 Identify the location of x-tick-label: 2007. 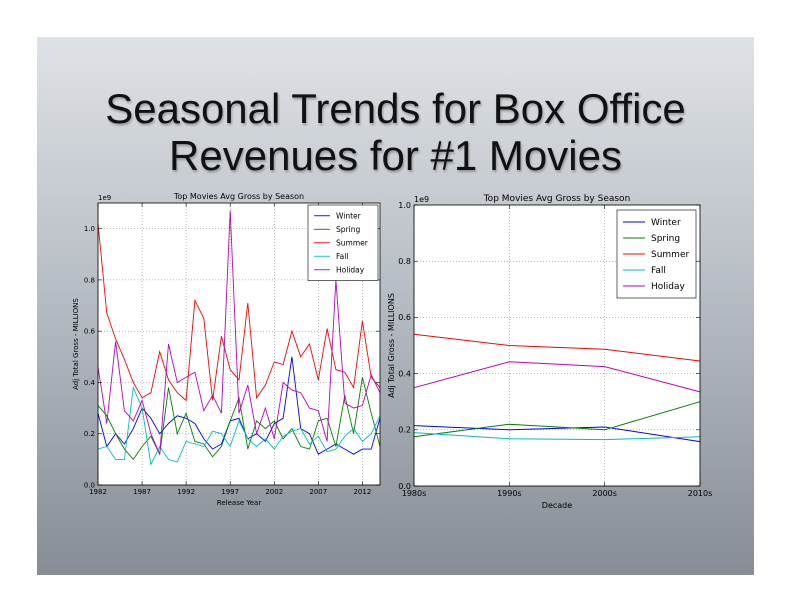
(318, 492).